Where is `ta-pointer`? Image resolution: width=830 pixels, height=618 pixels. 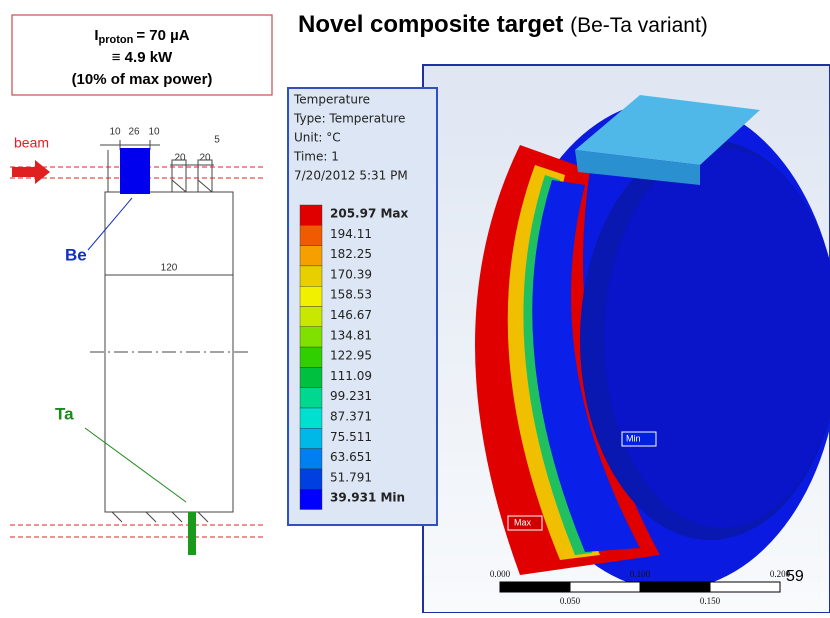
ta-pointer is located at coordinates (135, 465).